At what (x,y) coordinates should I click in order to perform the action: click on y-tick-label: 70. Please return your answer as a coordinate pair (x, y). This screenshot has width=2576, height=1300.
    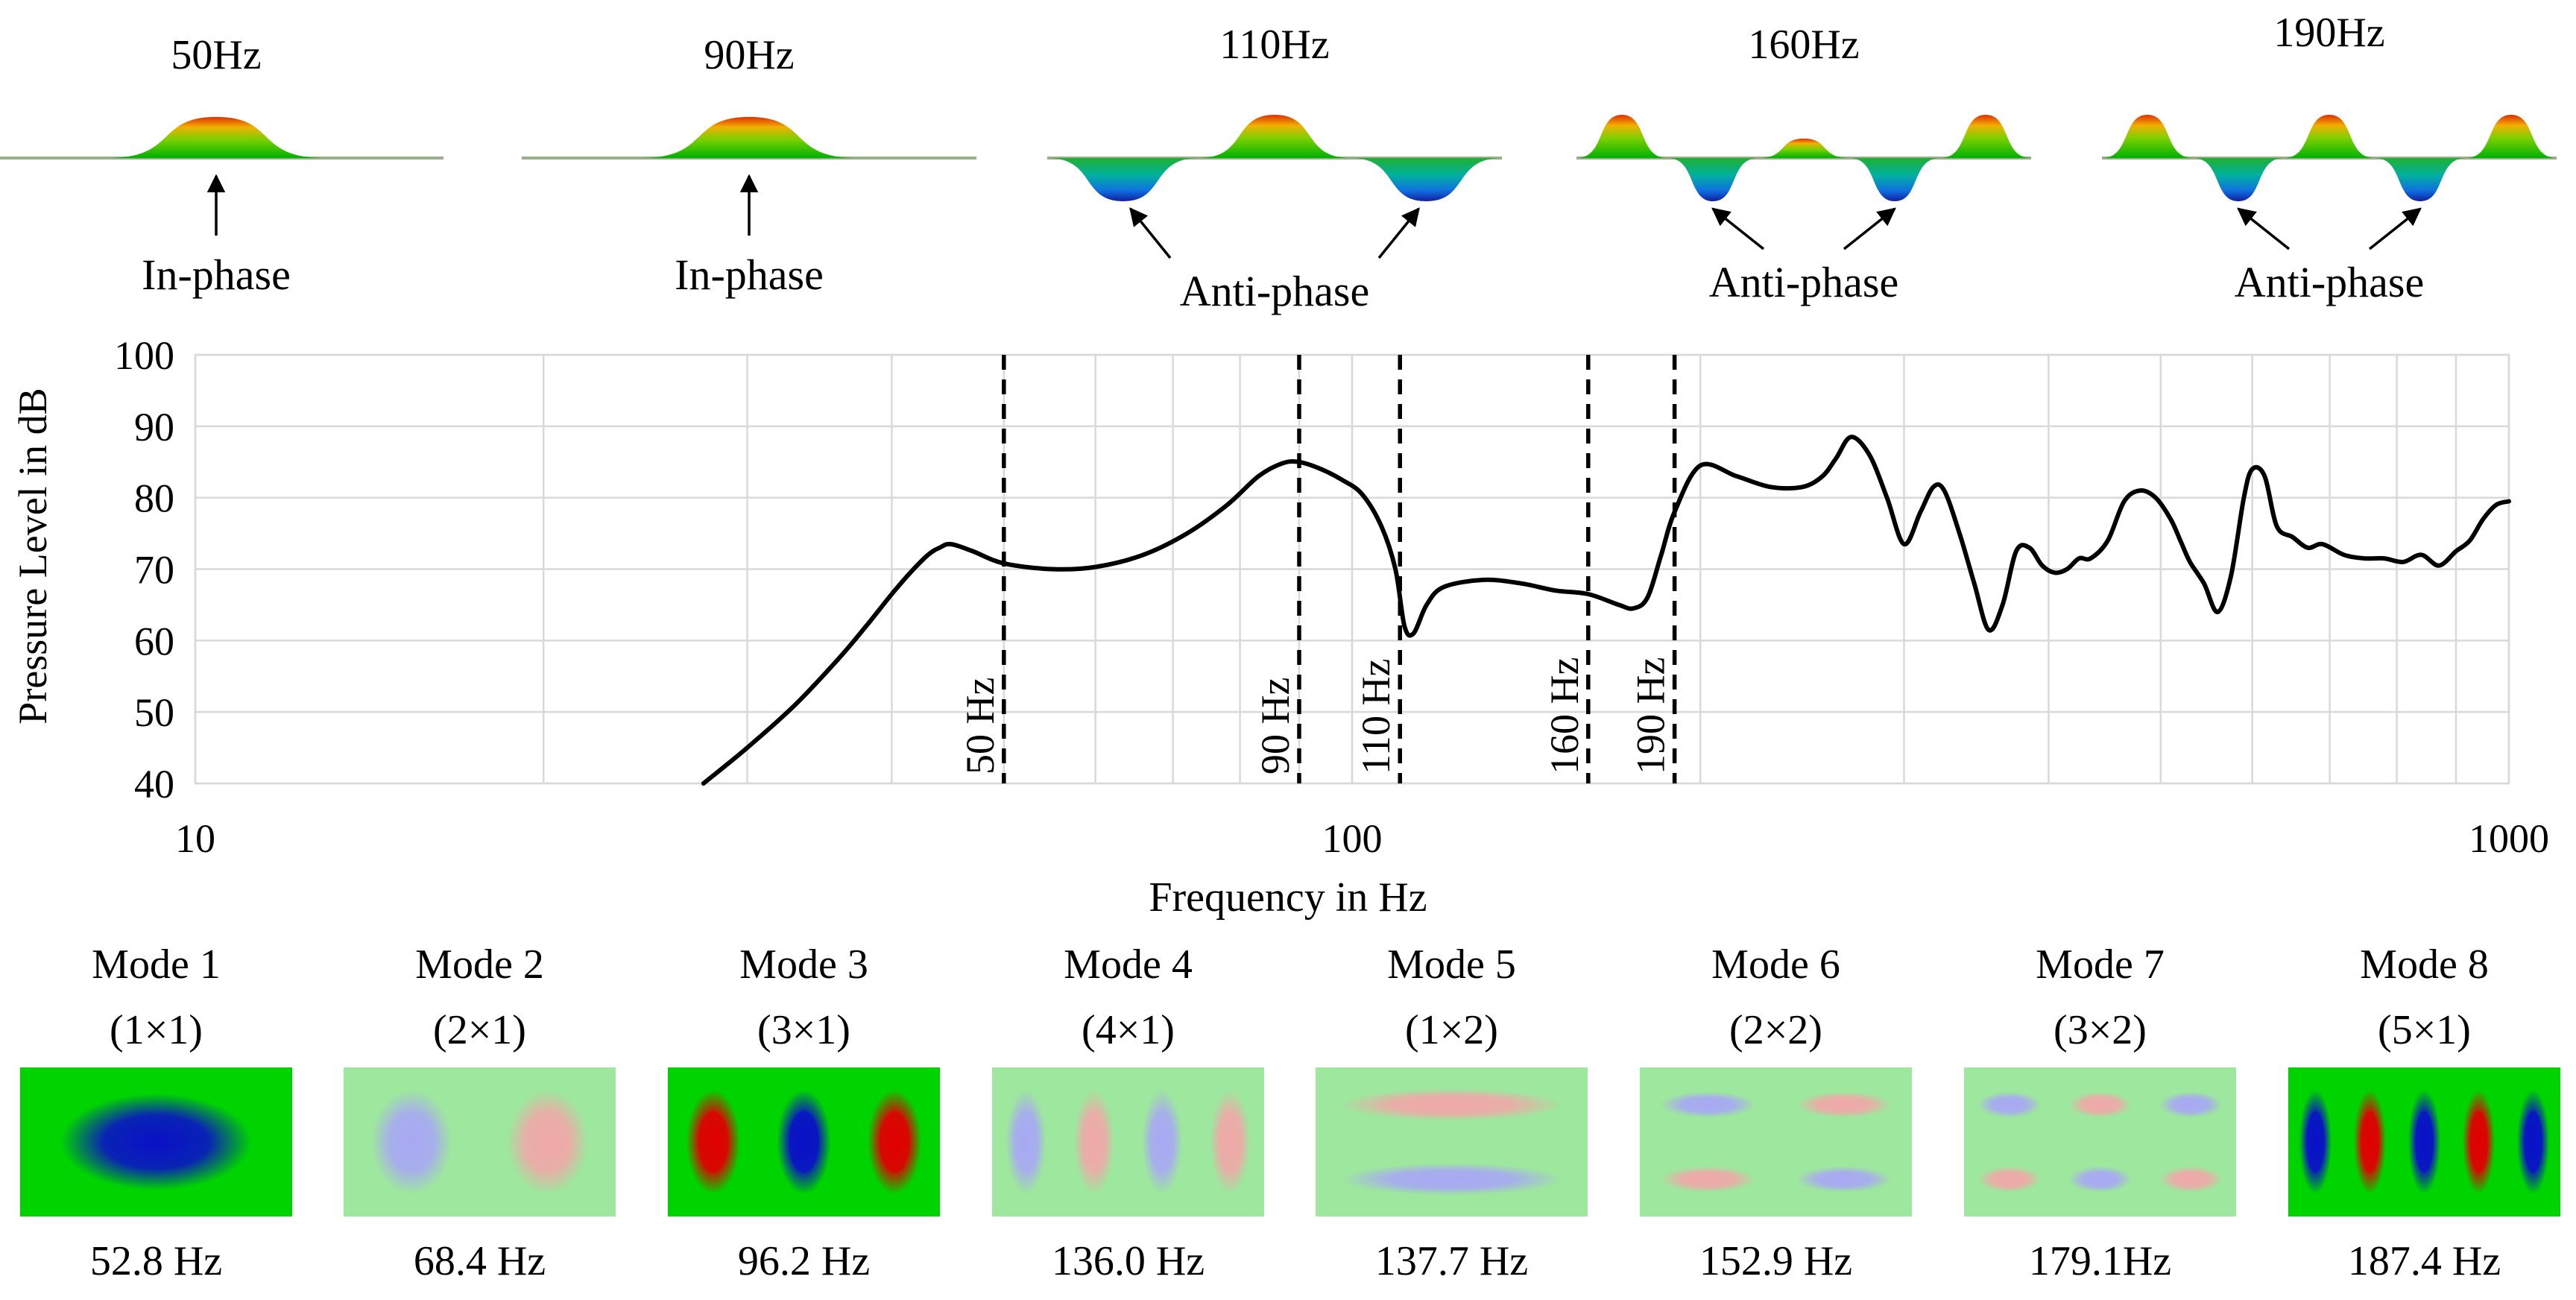
    Looking at the image, I should click on (154, 570).